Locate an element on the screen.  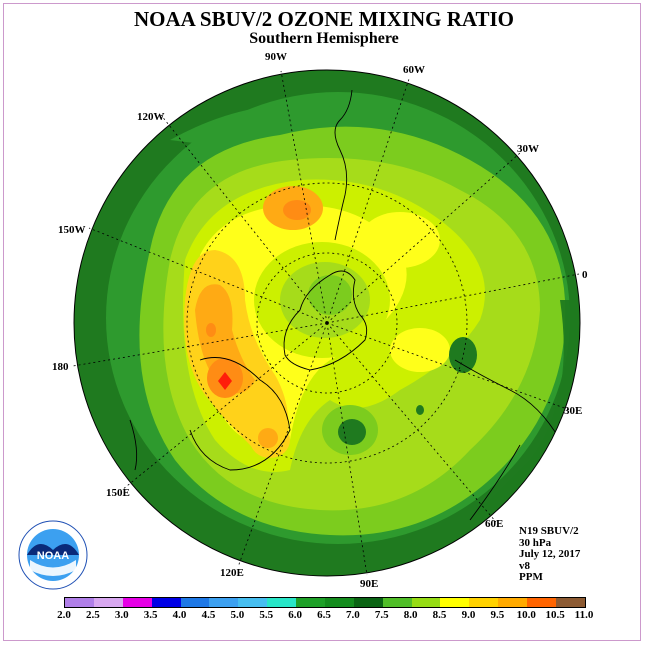
contour-10.5-small is located at coordinates (211, 330).